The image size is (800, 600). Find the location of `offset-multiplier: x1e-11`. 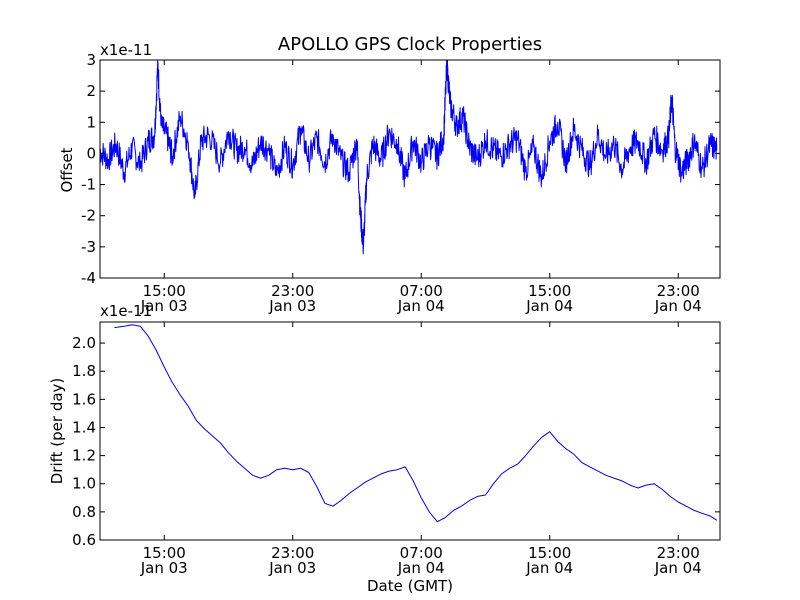

offset-multiplier: x1e-11 is located at coordinates (126, 50).